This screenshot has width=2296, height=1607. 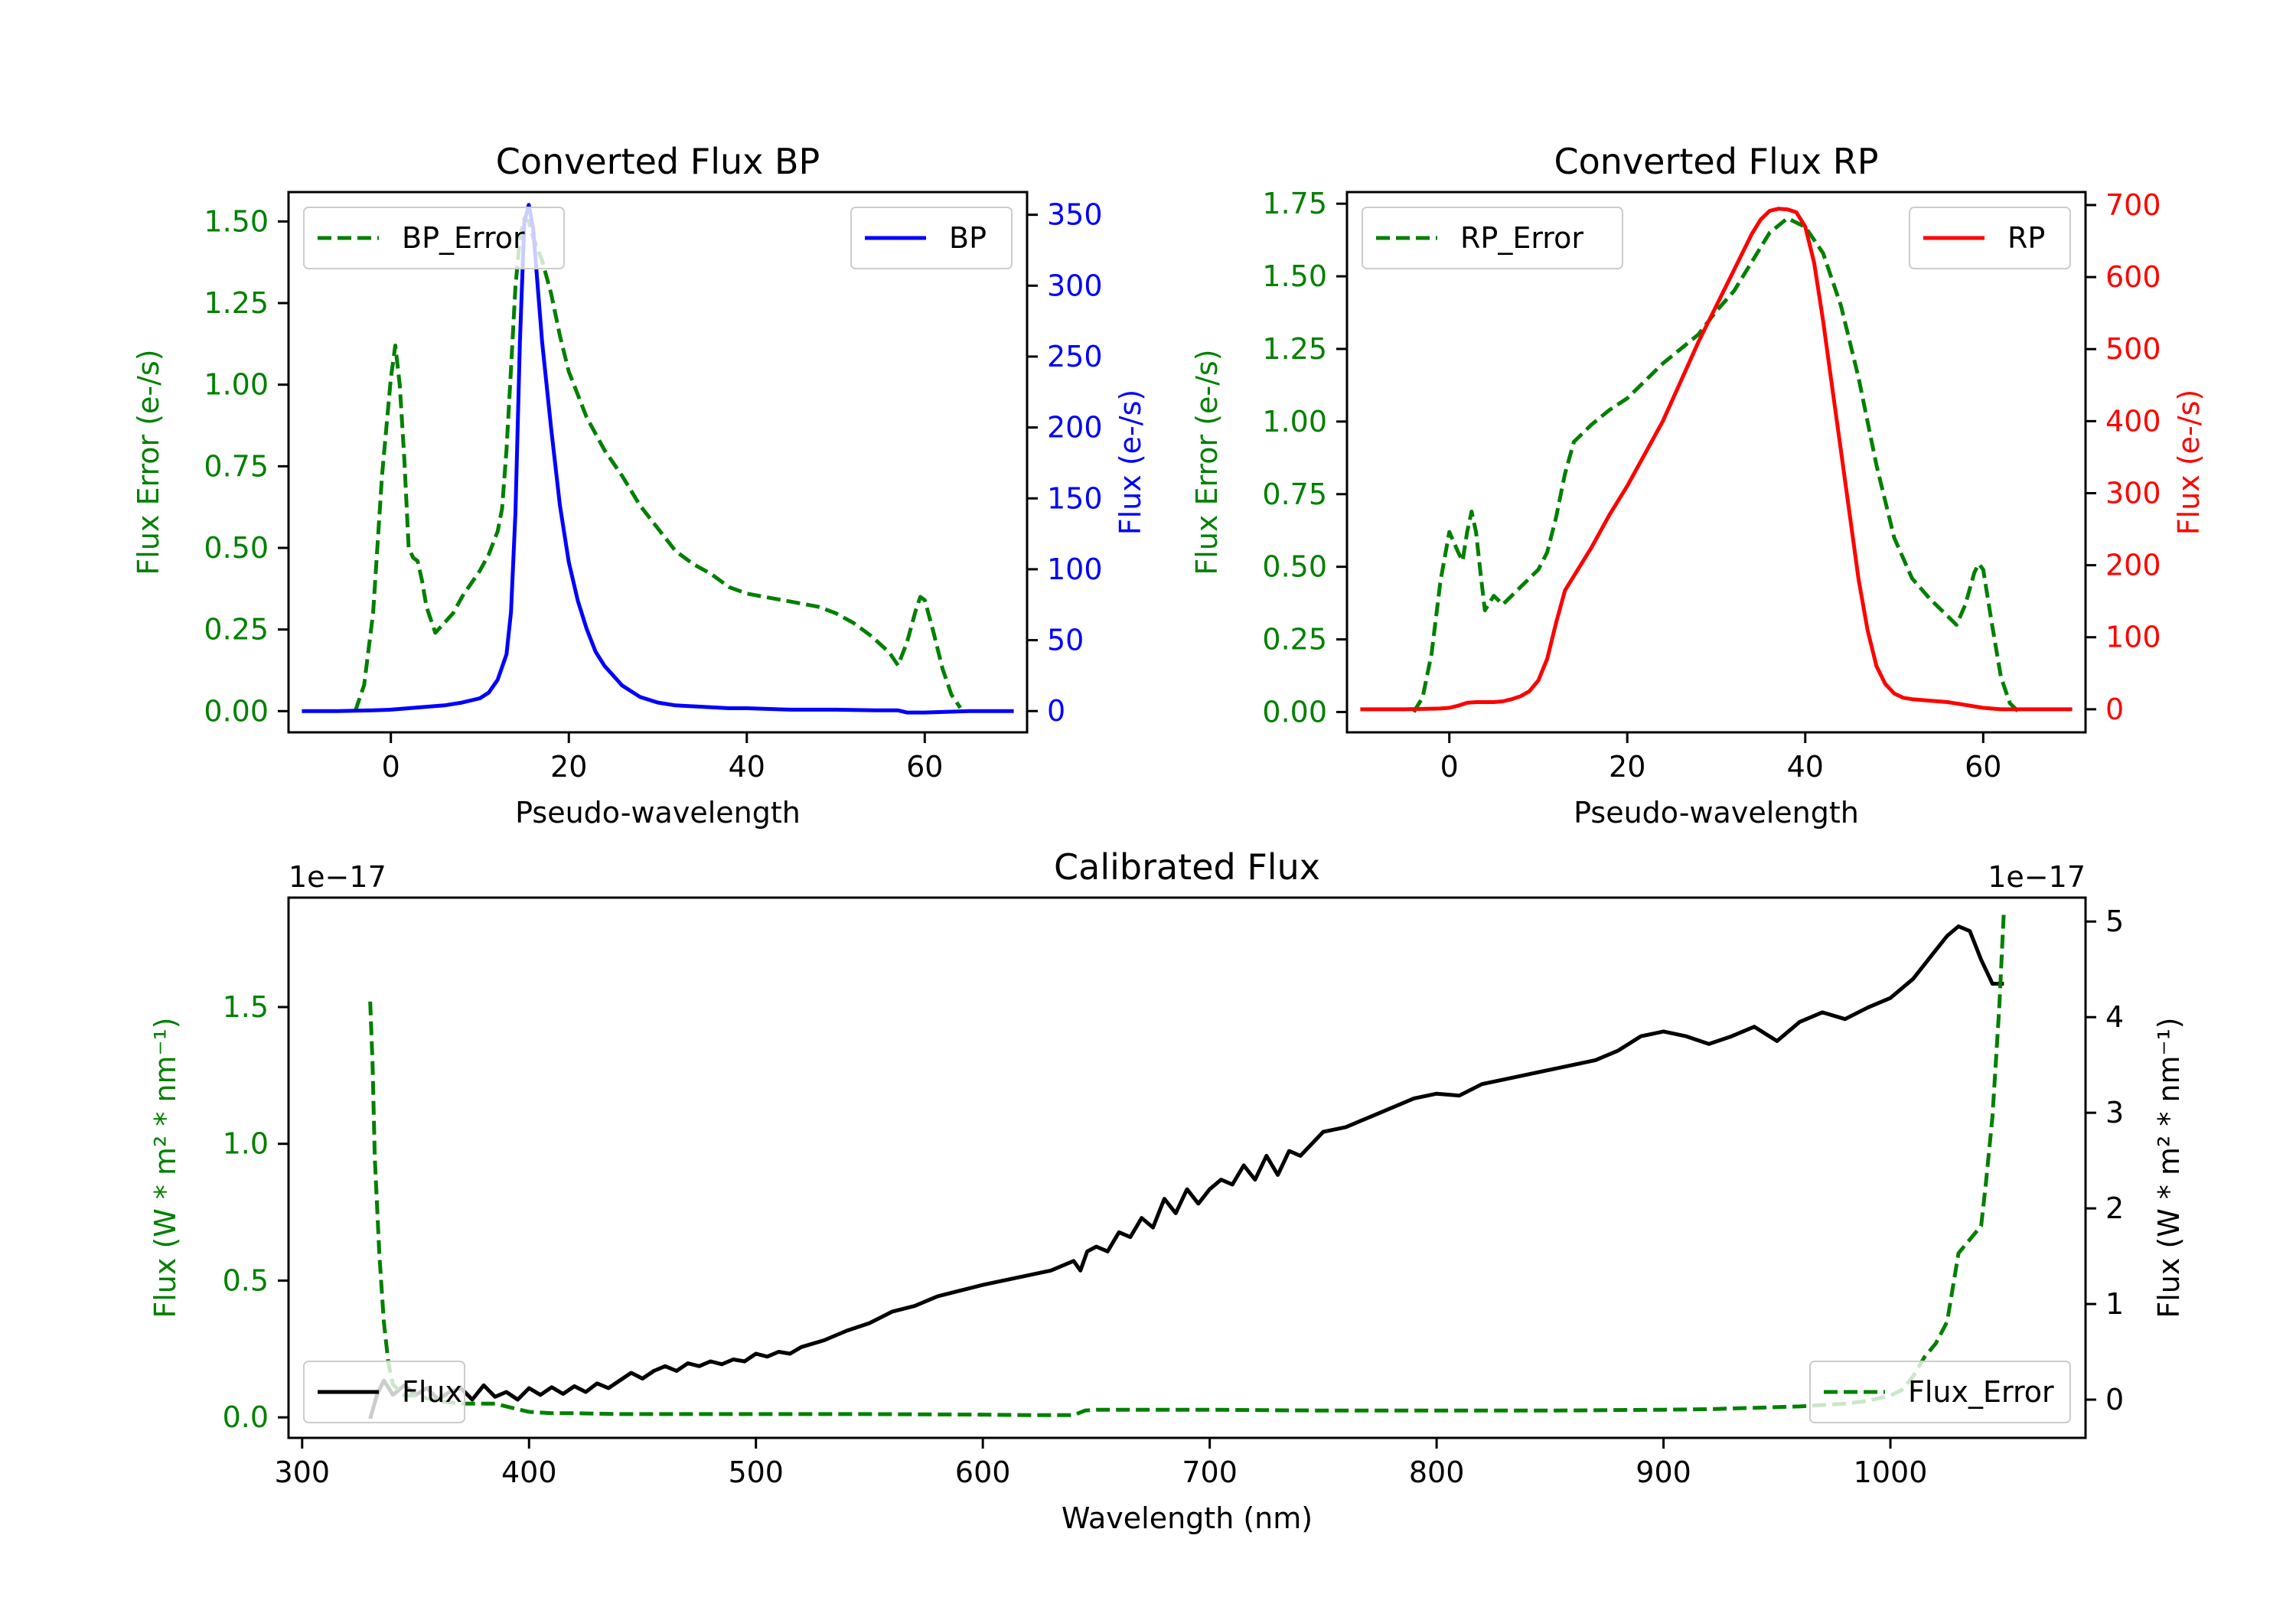 I want to click on legend-label: BP, so click(x=968, y=238).